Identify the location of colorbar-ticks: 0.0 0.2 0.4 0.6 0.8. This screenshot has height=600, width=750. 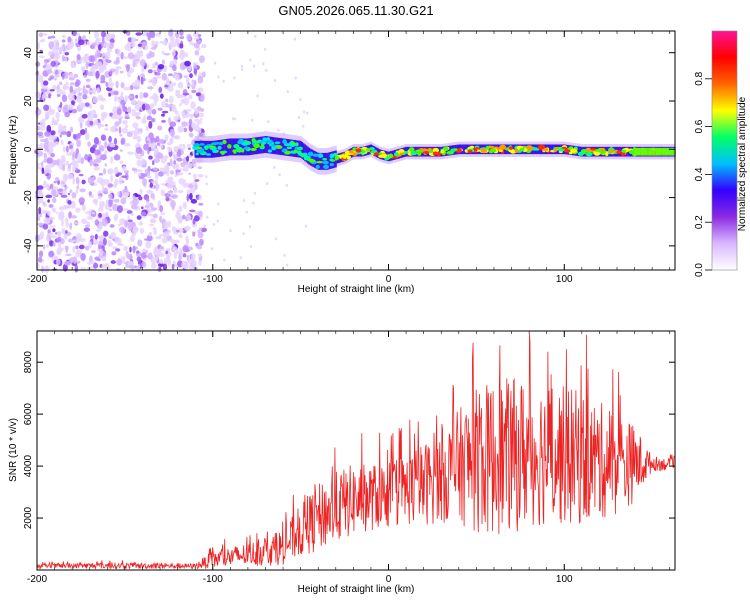
(703, 174).